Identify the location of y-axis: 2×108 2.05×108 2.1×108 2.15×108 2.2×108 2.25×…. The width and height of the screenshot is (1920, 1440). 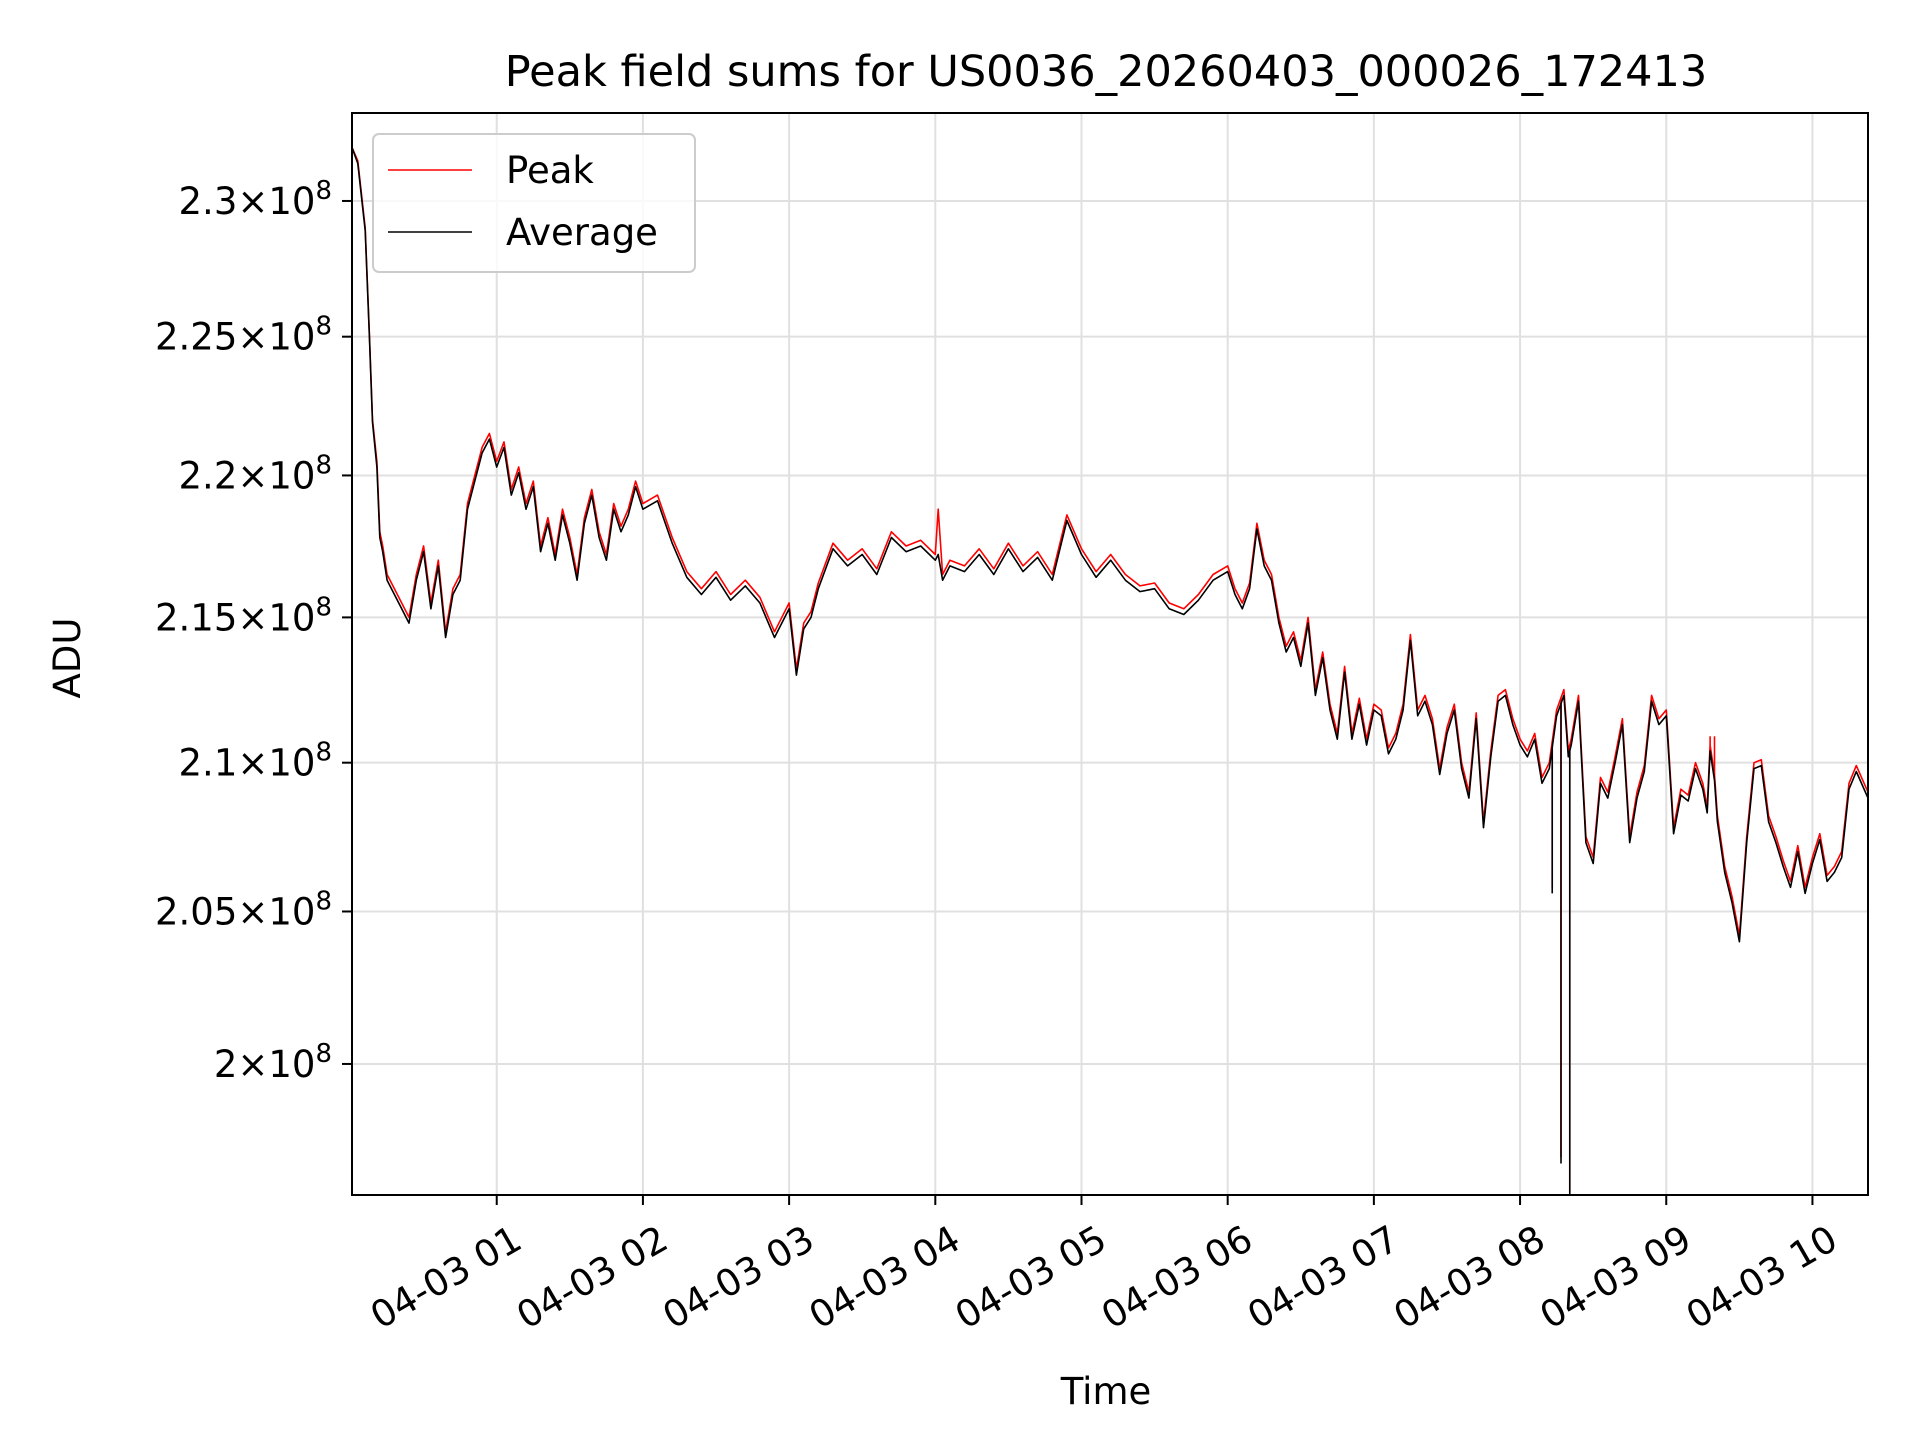
(253, 631).